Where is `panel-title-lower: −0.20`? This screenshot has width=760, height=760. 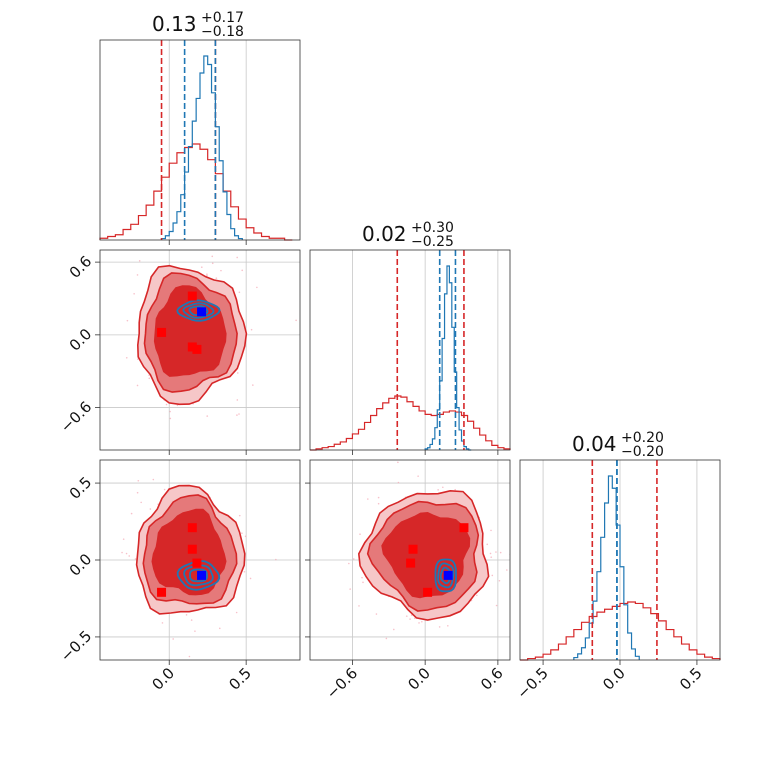
panel-title-lower: −0.20 is located at coordinates (642, 452).